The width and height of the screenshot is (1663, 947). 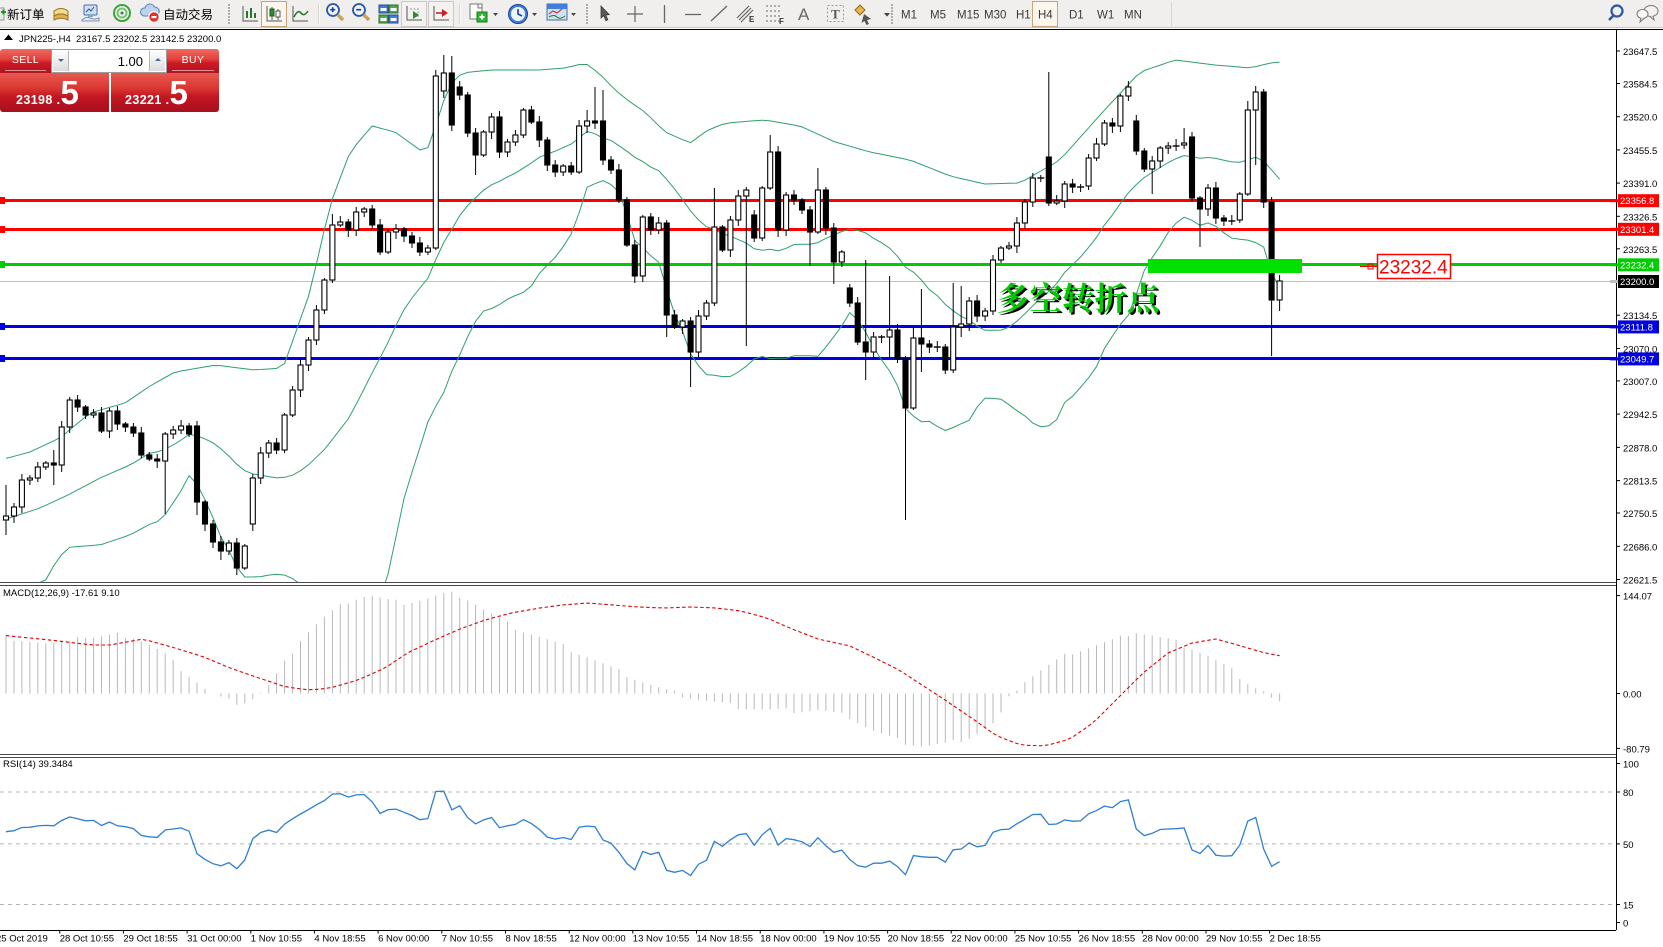 I want to click on svg-text: 25 Oct 2019, so click(x=24, y=939).